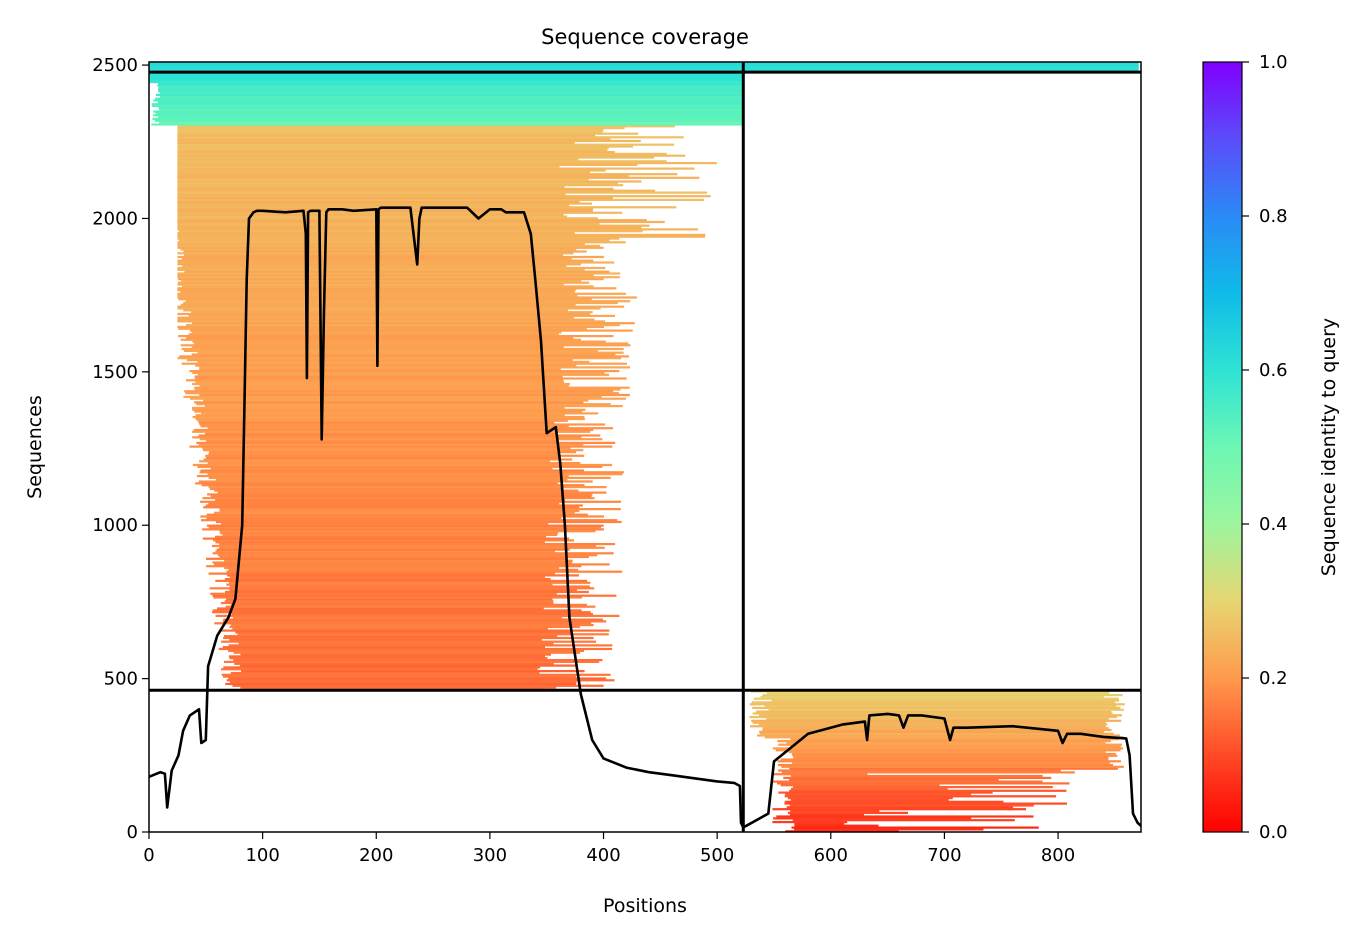 Image resolution: width=1364 pixels, height=939 pixels. I want to click on y-tick-label: 1000, so click(115, 525).